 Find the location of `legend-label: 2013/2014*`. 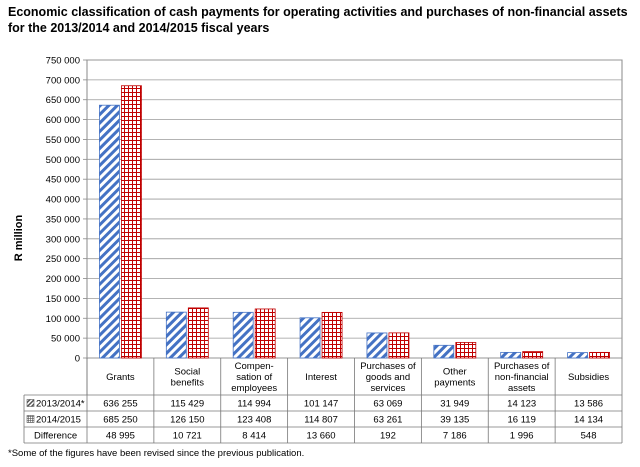

legend-label: 2013/2014* is located at coordinates (60, 404).